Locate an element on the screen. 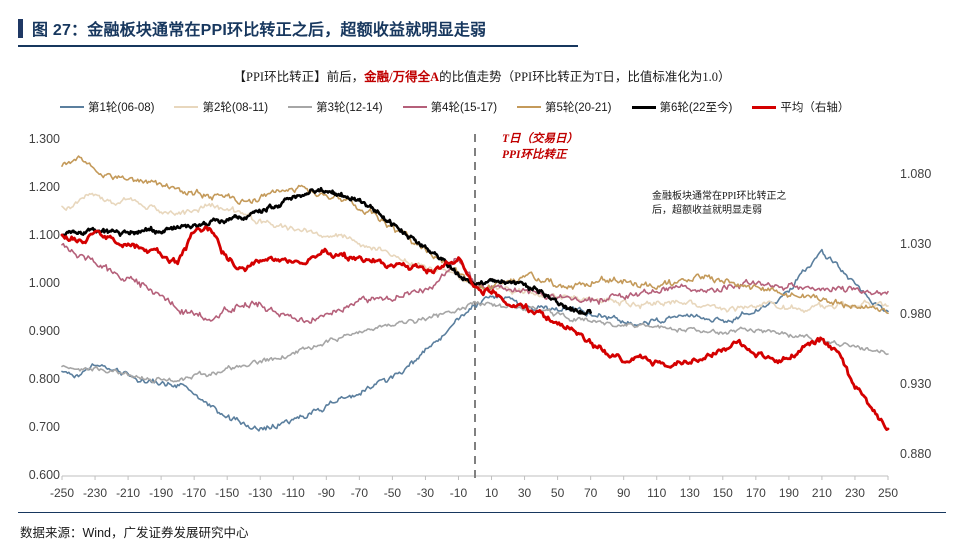 This screenshot has width=964, height=552. chart-title-bar: 图 27：金融板块通常在PPI环比转正之后，超额收益就明显走弱 is located at coordinates (482, 28).